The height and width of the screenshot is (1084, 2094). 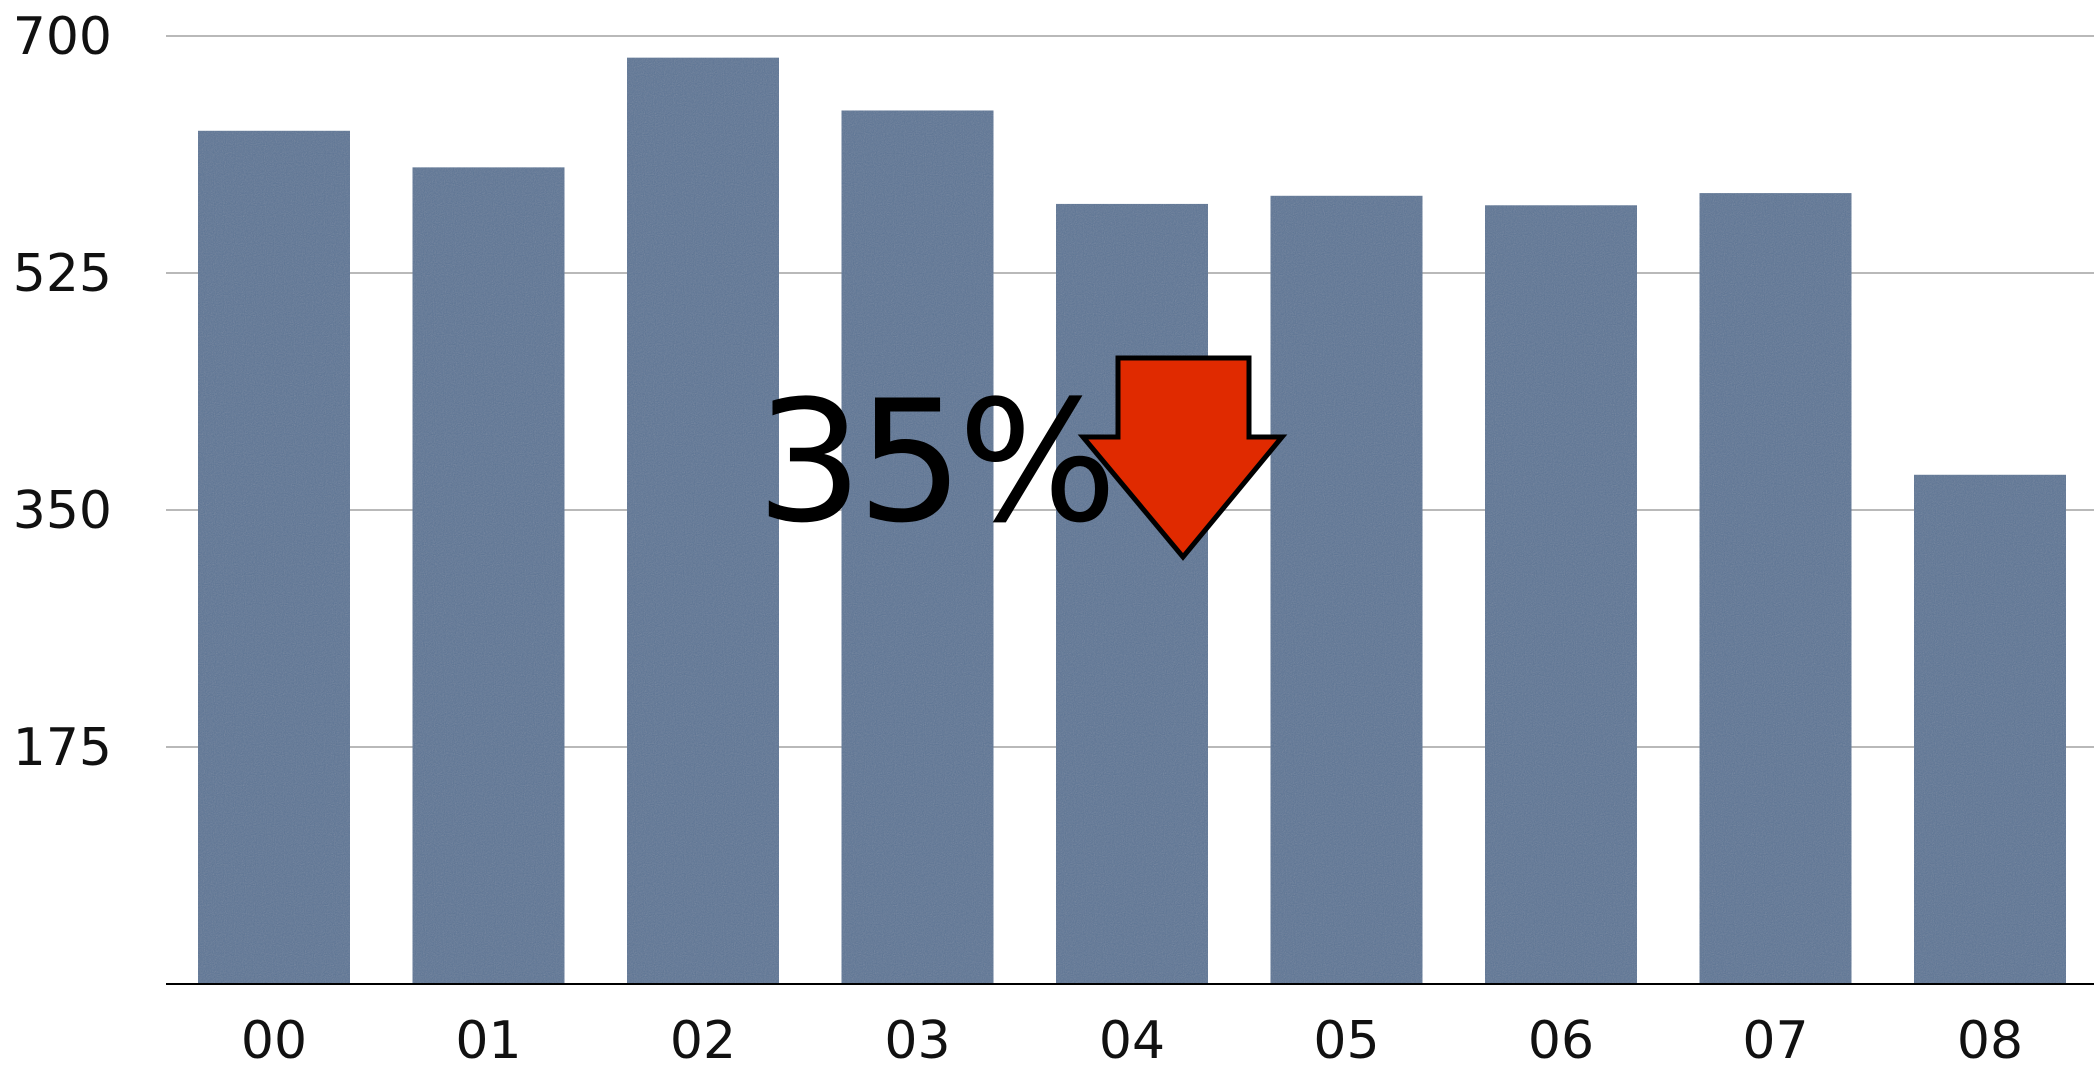 I want to click on x-tick-label: 01, so click(x=488, y=1041).